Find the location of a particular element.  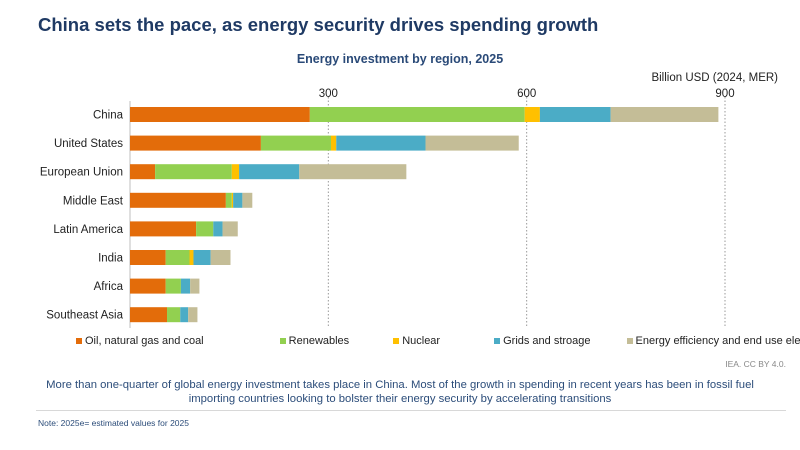

category-label: European Union is located at coordinates (81, 173).